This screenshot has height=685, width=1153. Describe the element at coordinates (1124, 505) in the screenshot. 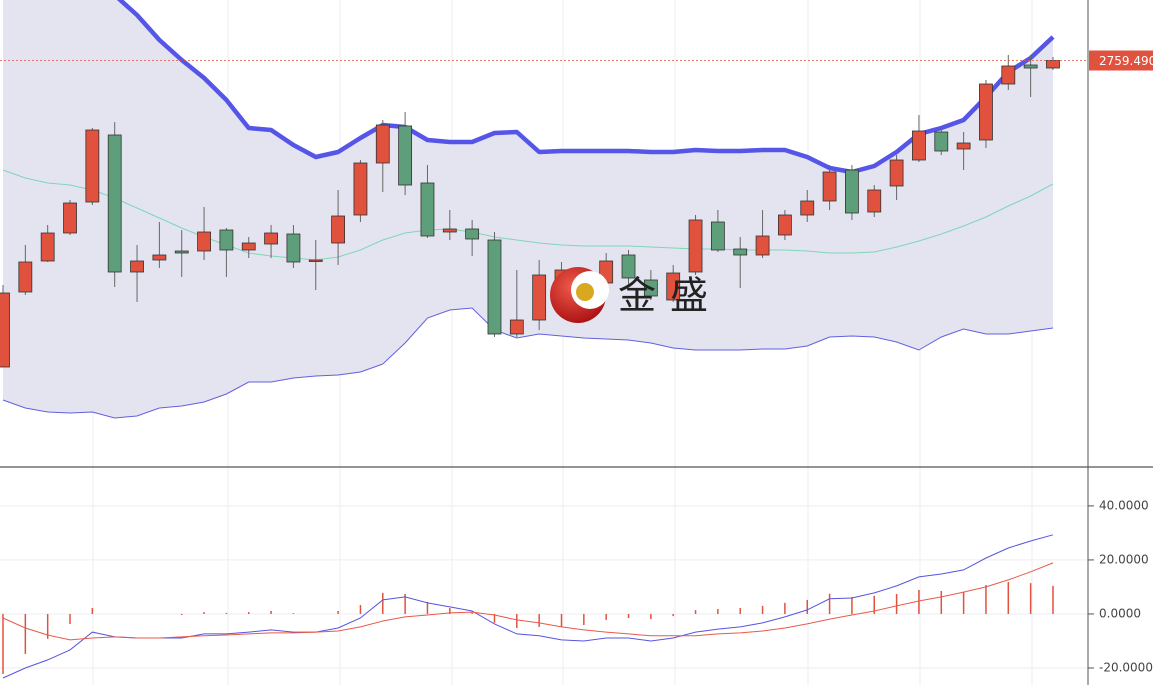

I see `y-tick-label: 40.0000` at that location.